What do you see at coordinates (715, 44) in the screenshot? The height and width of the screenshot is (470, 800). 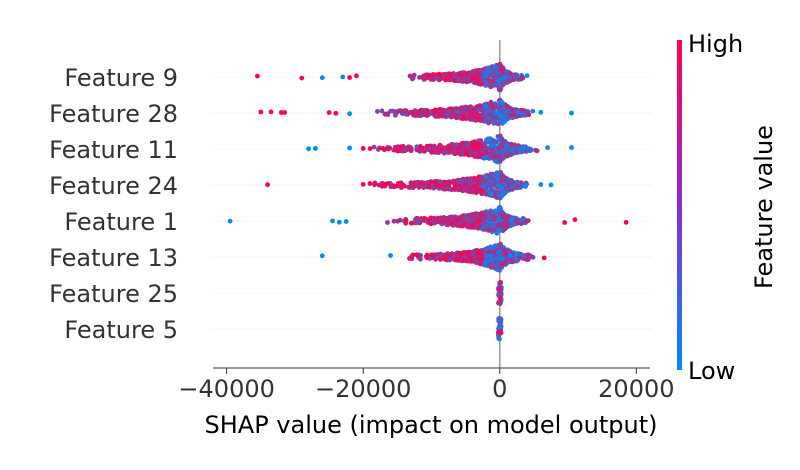 I see `colorbar-high-label: High` at bounding box center [715, 44].